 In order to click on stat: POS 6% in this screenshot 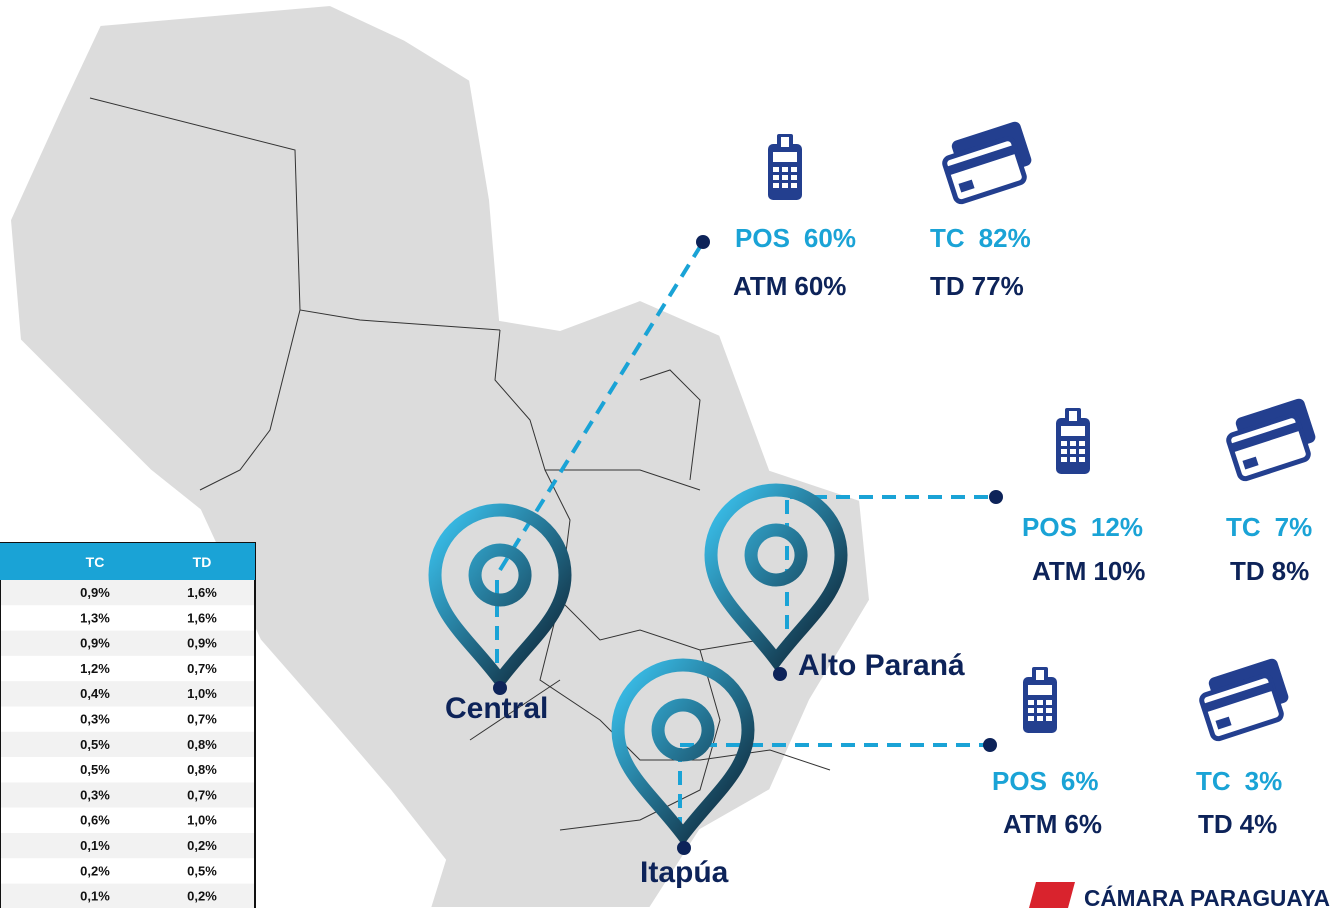, I will do `click(1045, 781)`.